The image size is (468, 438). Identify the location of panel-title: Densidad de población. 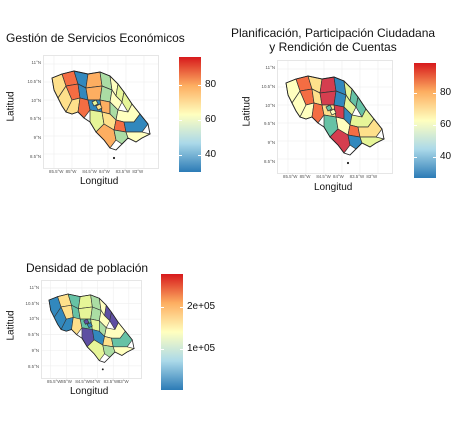
(87, 268).